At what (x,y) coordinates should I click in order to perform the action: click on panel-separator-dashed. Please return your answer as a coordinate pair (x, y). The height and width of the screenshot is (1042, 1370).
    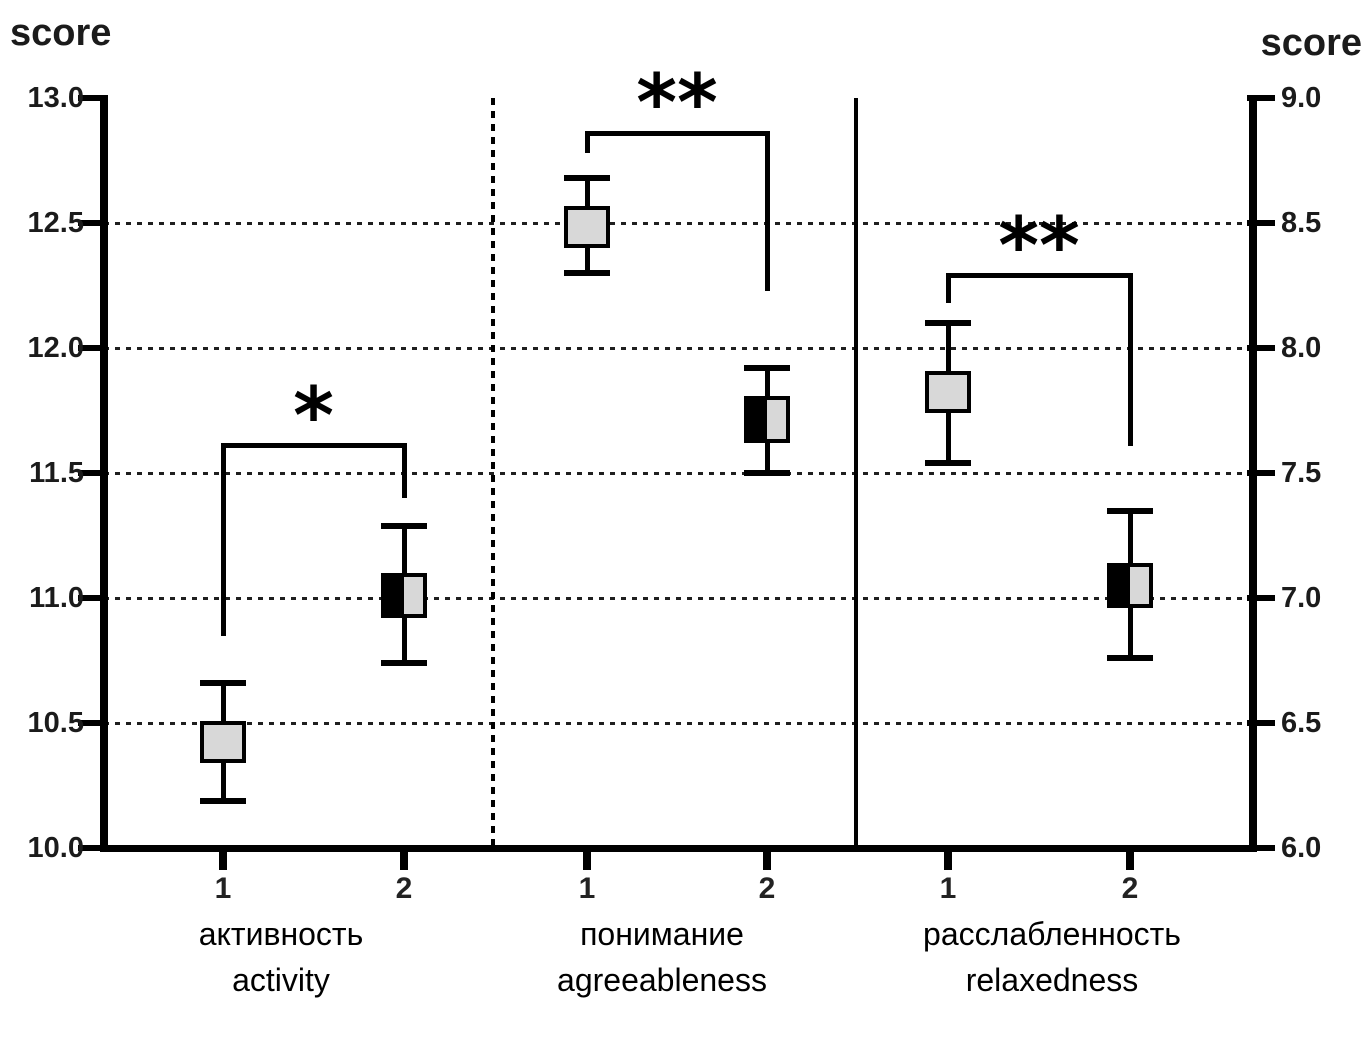
    Looking at the image, I should click on (493, 471).